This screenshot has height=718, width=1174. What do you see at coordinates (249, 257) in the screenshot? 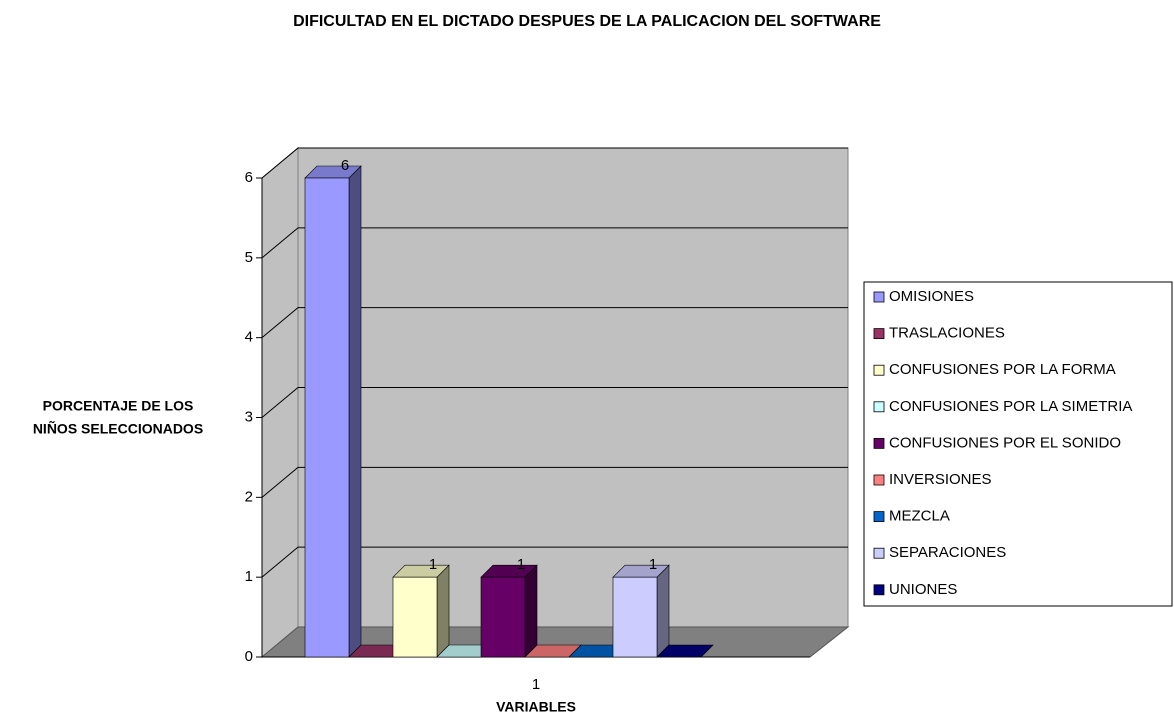
I see `y-tick-label: 5` at bounding box center [249, 257].